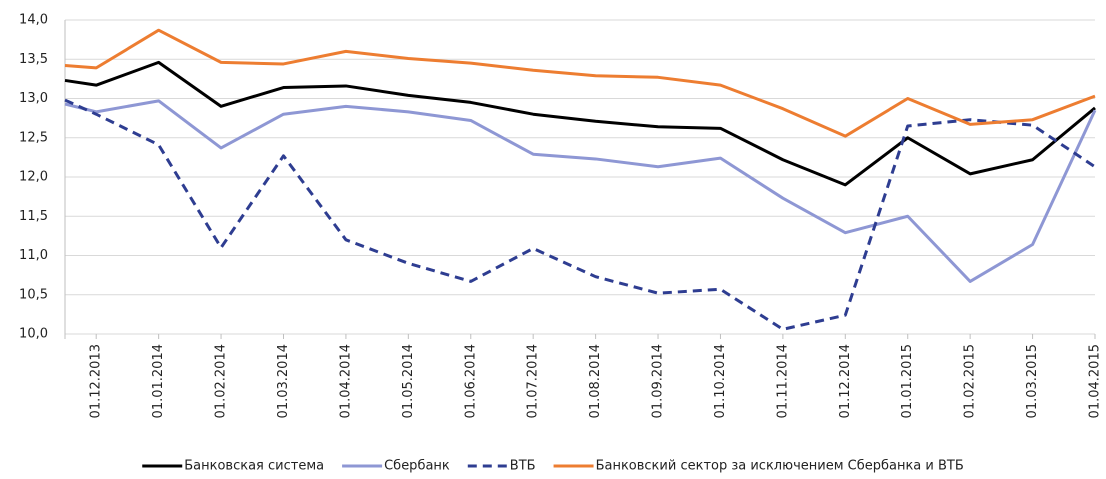  I want to click on y-tick-label: 13,0, so click(33, 98).